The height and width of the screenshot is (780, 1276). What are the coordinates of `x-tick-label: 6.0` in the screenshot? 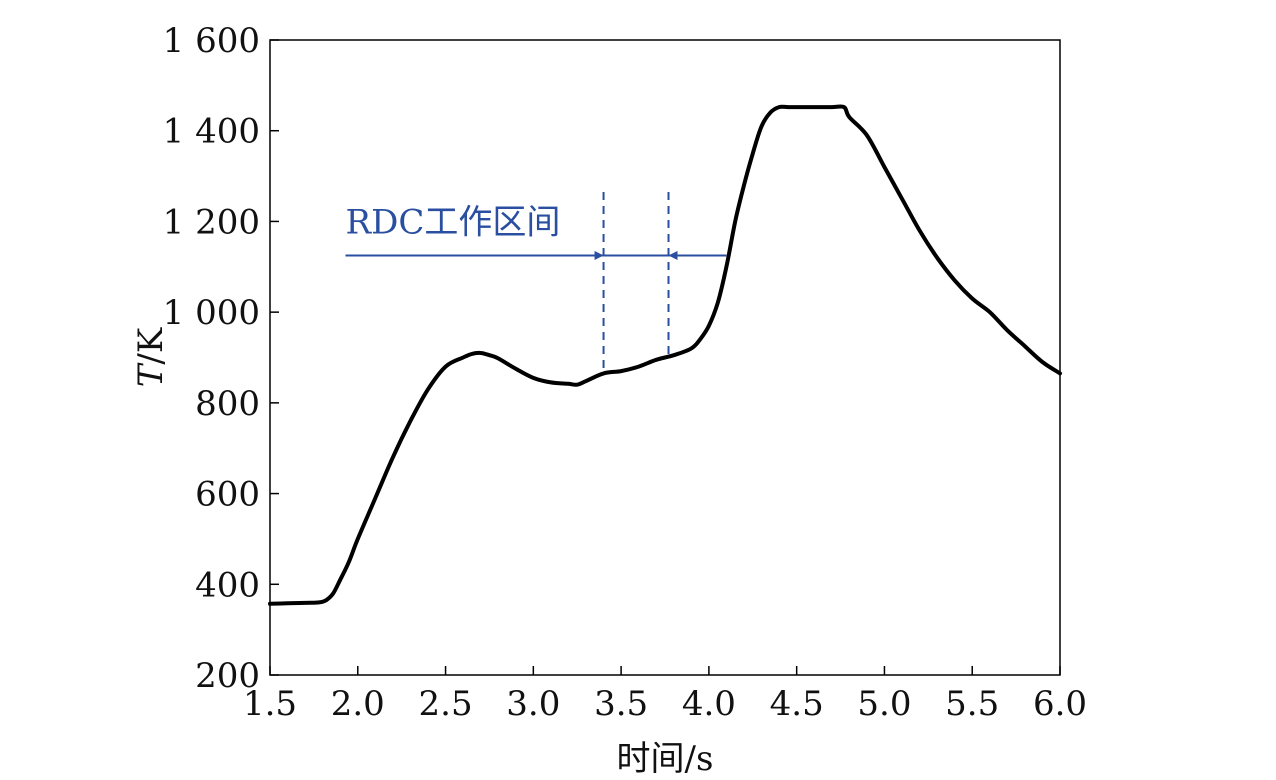 It's located at (1060, 704).